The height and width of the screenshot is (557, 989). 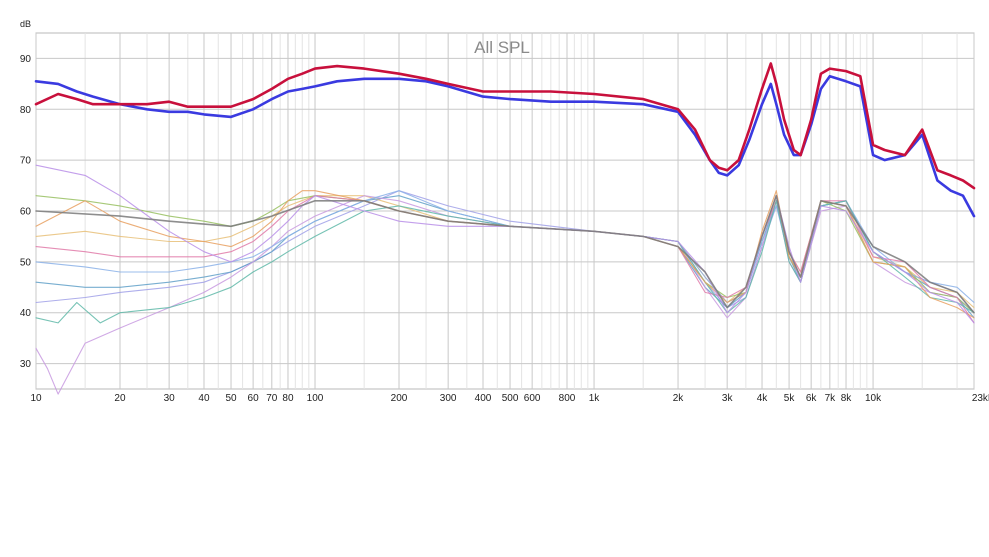 What do you see at coordinates (26, 161) in the screenshot?
I see `y-tick-label: 70` at bounding box center [26, 161].